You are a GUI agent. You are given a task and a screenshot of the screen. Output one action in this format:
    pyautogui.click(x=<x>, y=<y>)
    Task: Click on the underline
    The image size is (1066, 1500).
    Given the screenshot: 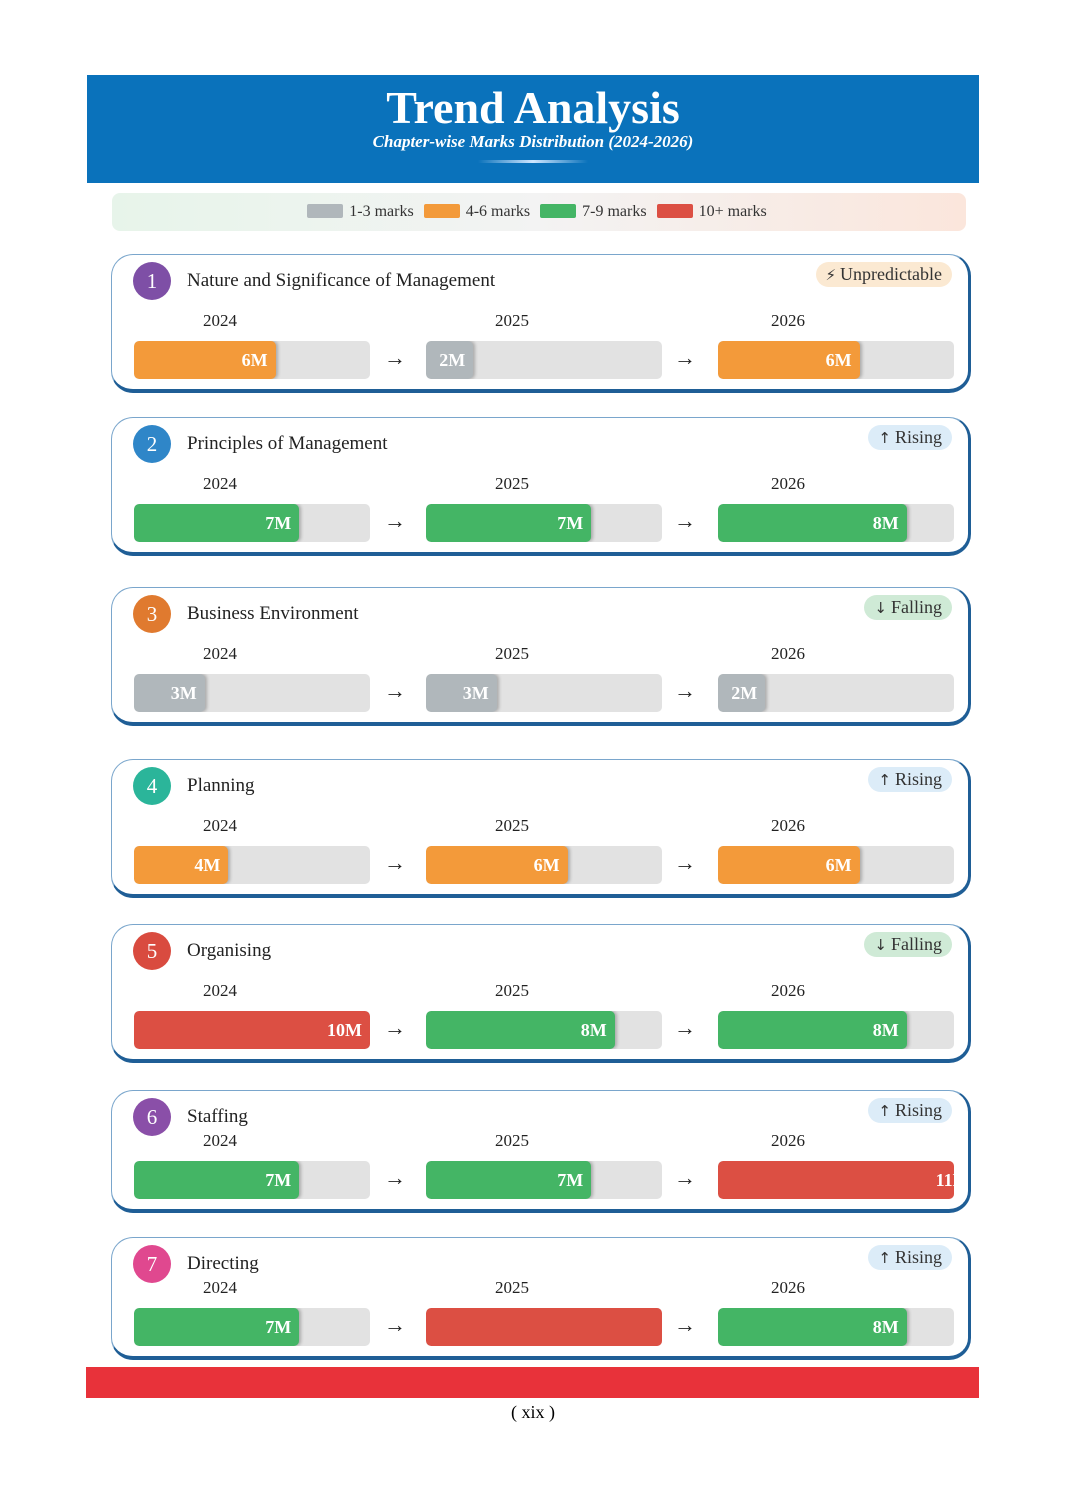 What is the action you would take?
    pyautogui.click(x=533, y=161)
    